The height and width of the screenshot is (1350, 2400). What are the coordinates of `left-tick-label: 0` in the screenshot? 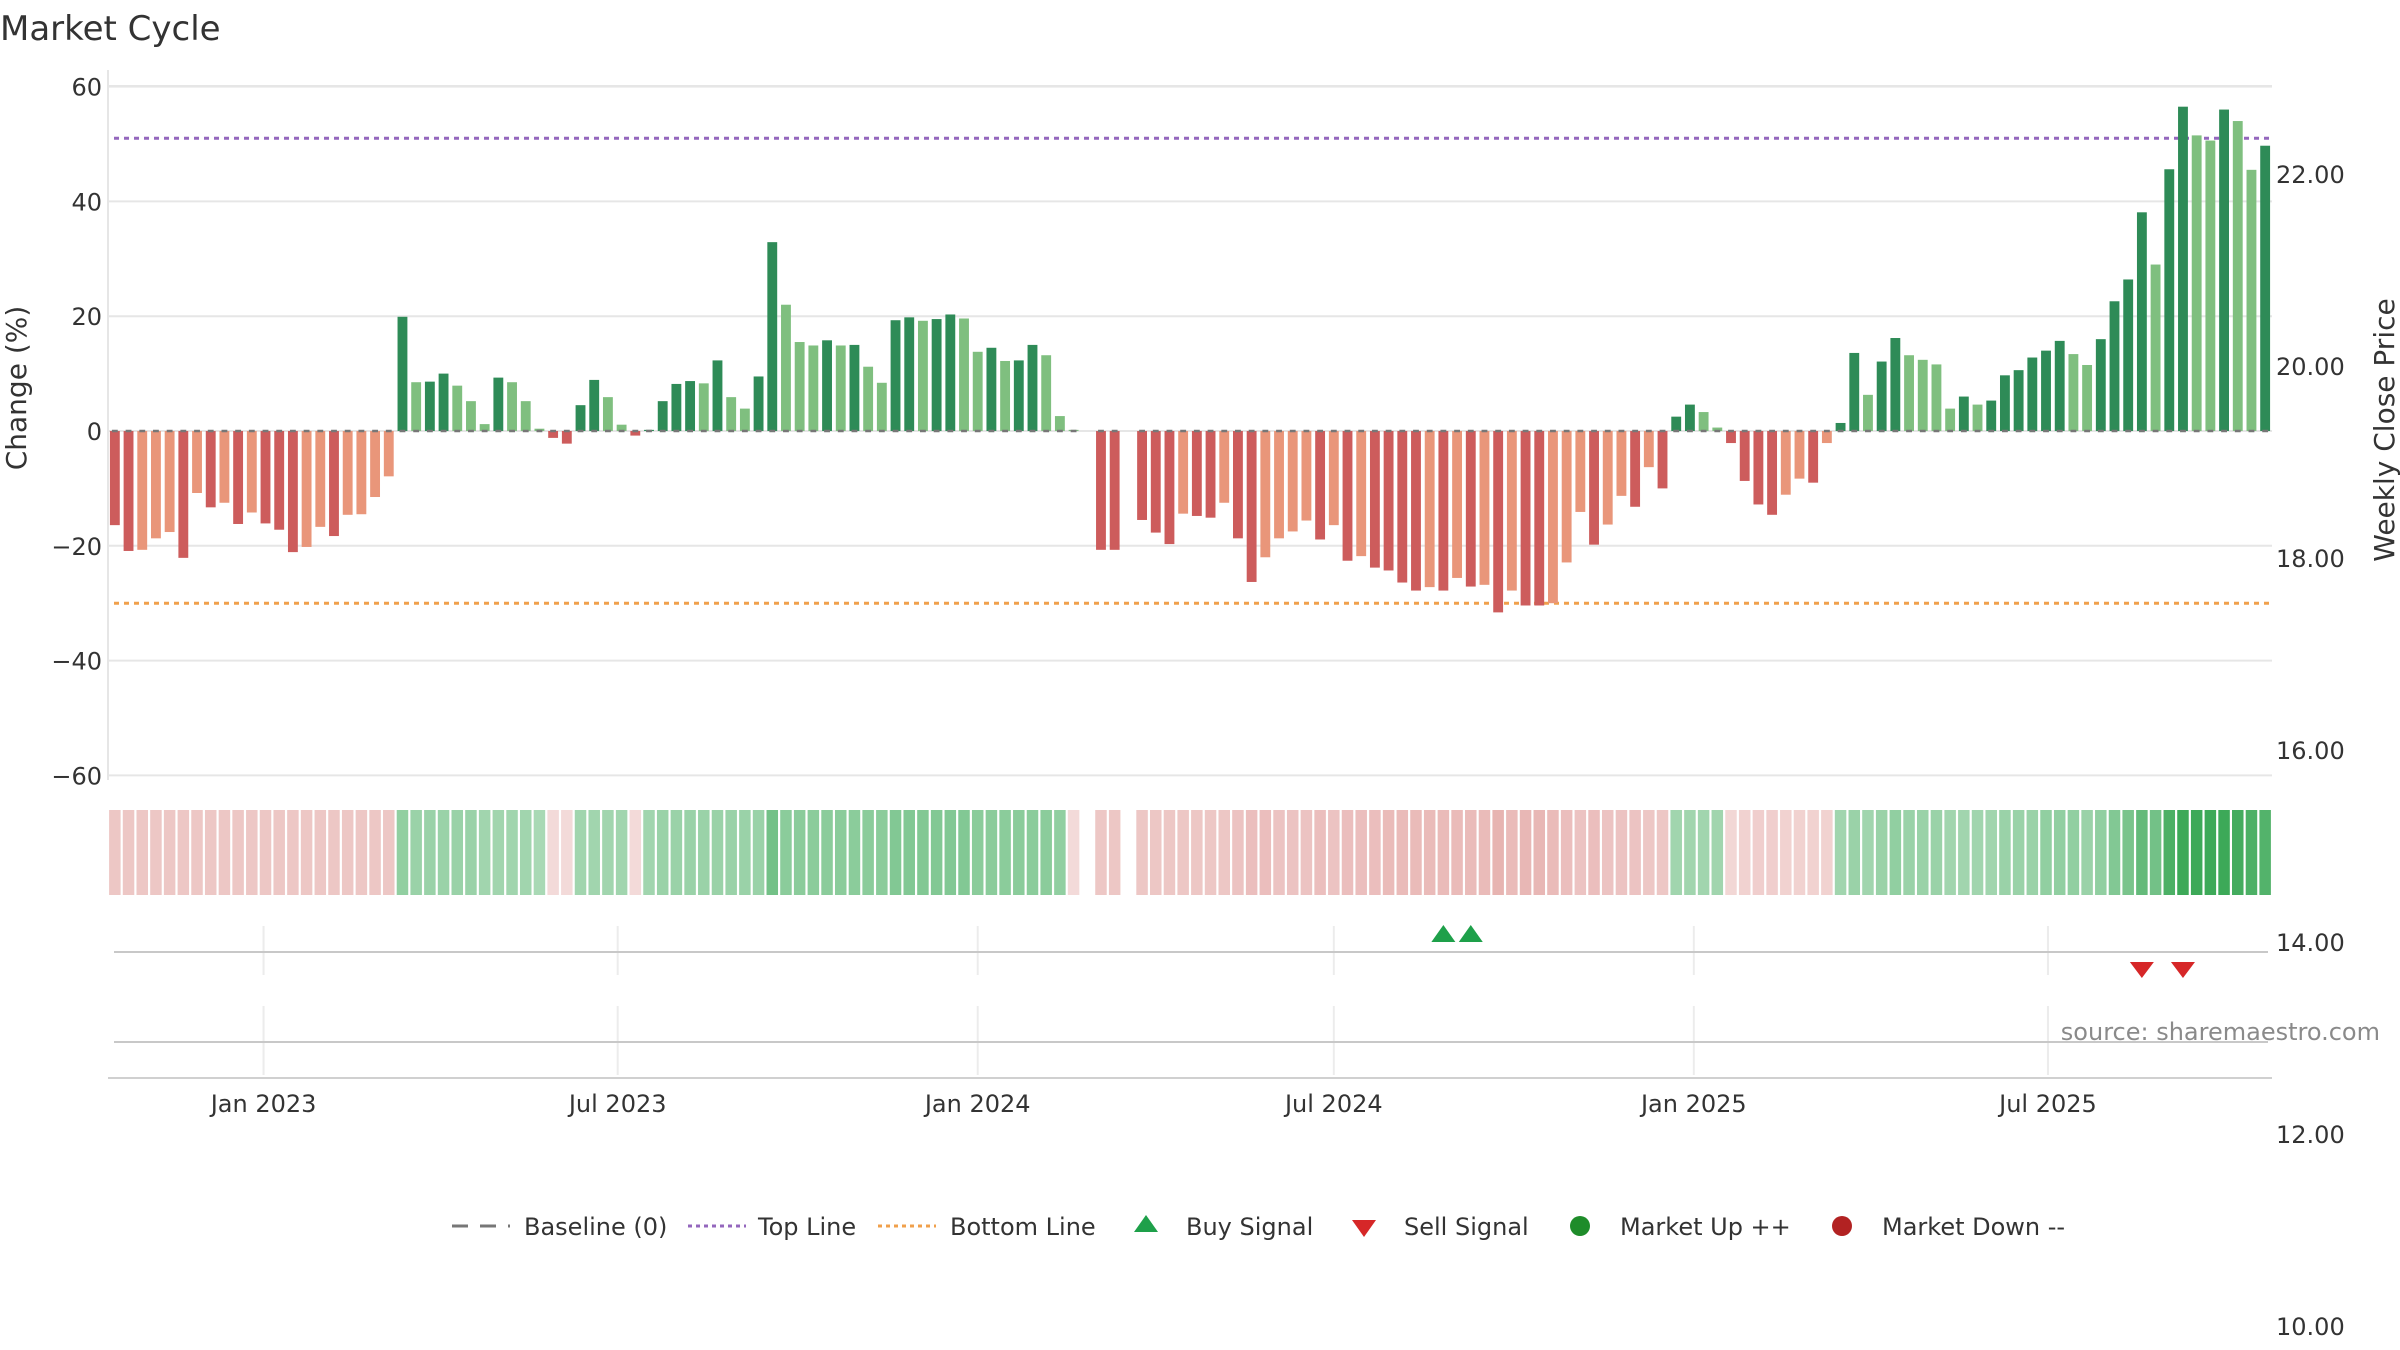 It's located at (94, 432).